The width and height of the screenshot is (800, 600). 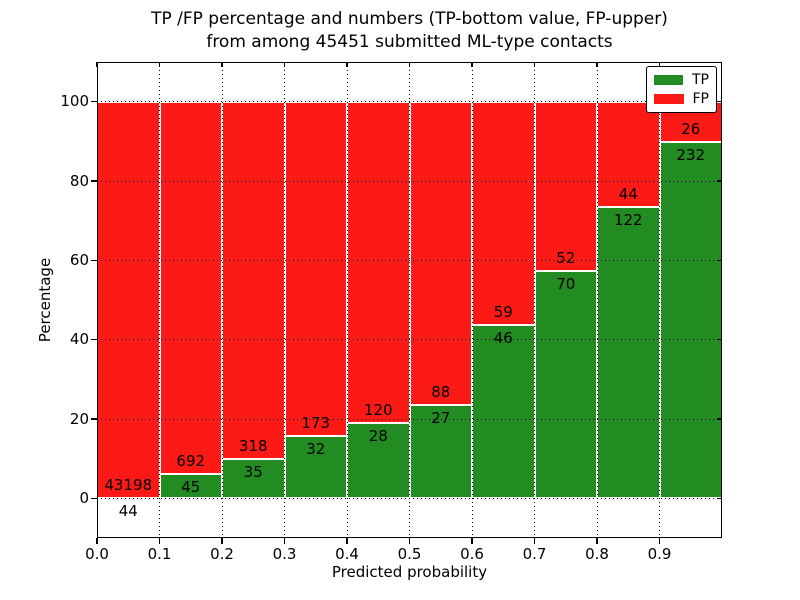 I want to click on fp-count-label: 26, so click(x=691, y=128).